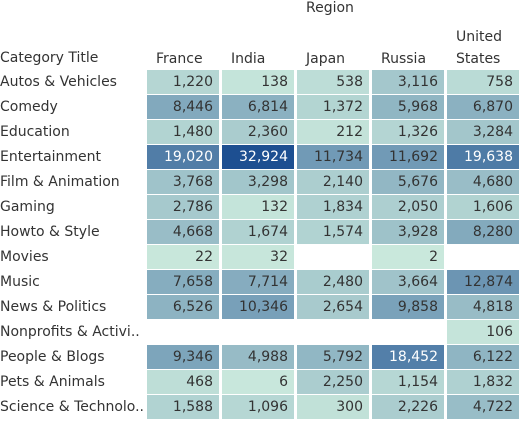  Describe the element at coordinates (333, 282) in the screenshot. I see `heatmap-cell: 2,480` at that location.